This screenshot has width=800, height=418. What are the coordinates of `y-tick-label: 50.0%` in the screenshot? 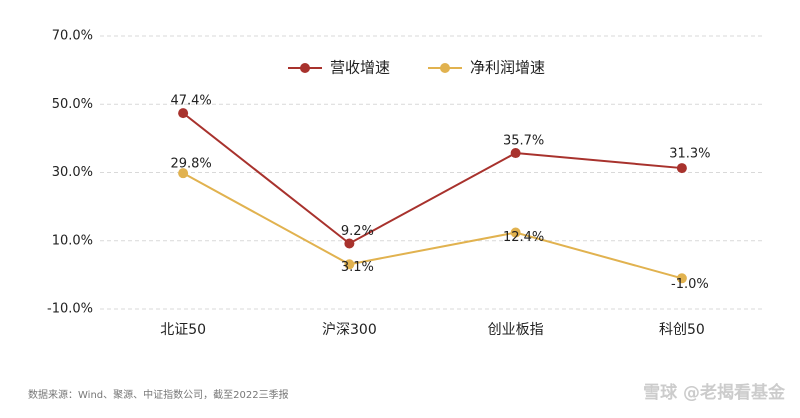 It's located at (72, 104).